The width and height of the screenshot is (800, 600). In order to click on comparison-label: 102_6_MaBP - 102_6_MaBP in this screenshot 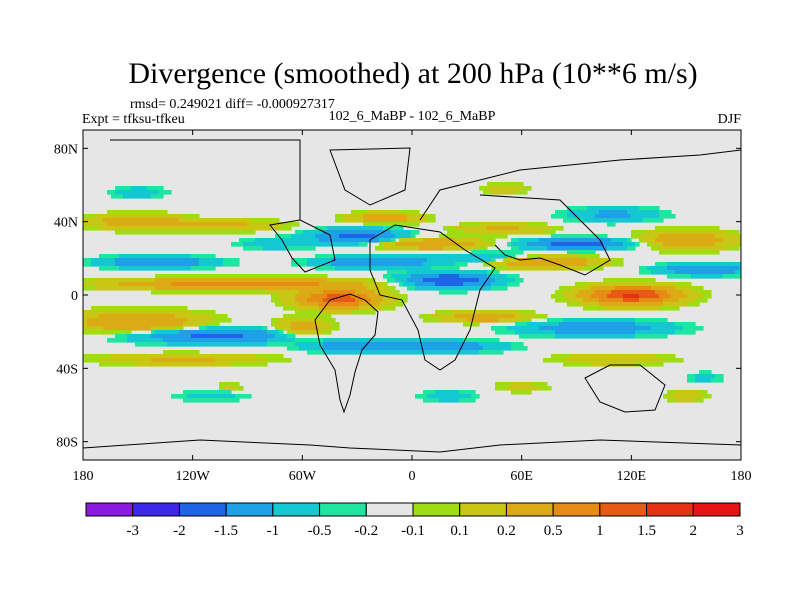, I will do `click(412, 116)`.